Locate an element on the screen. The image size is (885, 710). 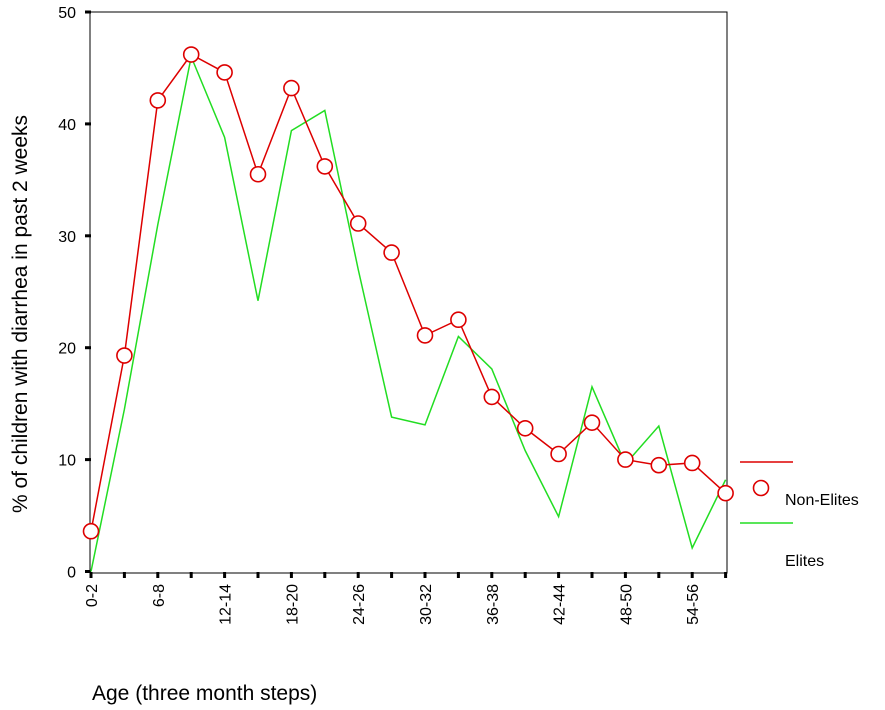
y-tick-label: 10 is located at coordinates (67, 461).